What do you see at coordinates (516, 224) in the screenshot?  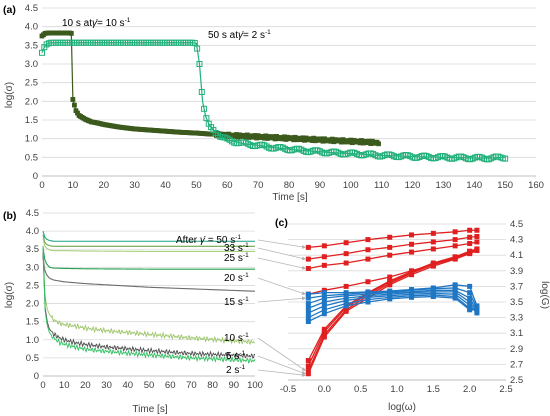 I see `panel-c-ytick: 4.5` at bounding box center [516, 224].